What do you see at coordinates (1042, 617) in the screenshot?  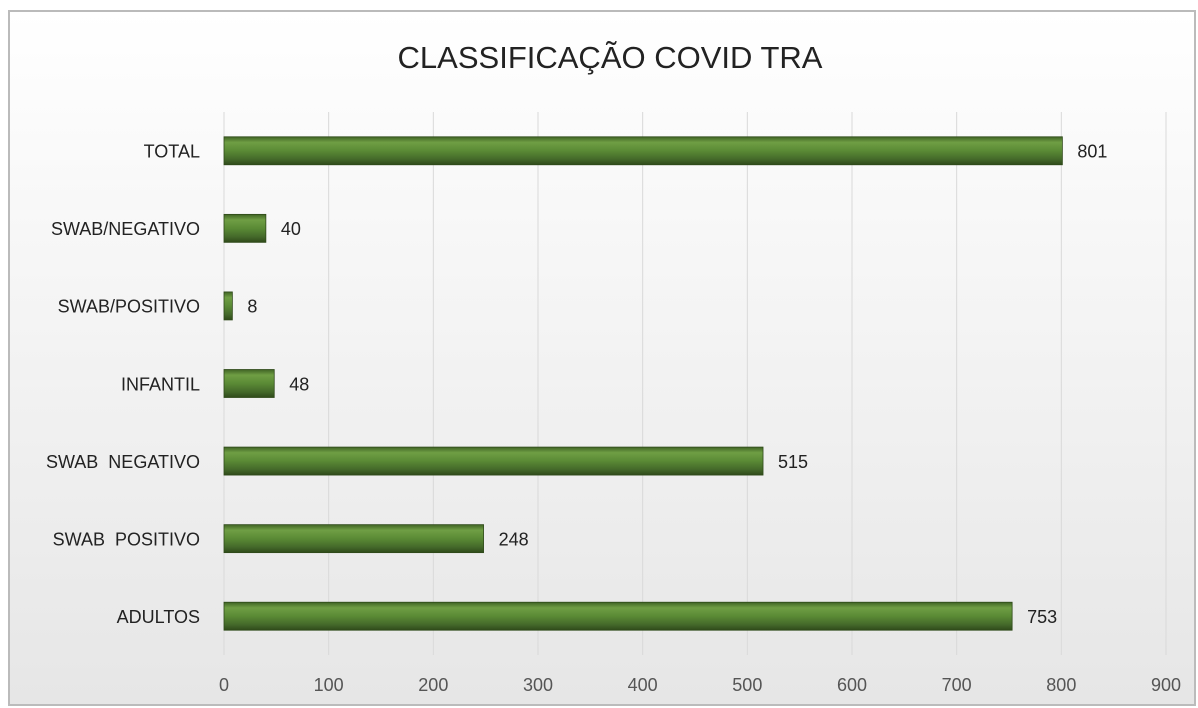 I see `data-label: 753` at bounding box center [1042, 617].